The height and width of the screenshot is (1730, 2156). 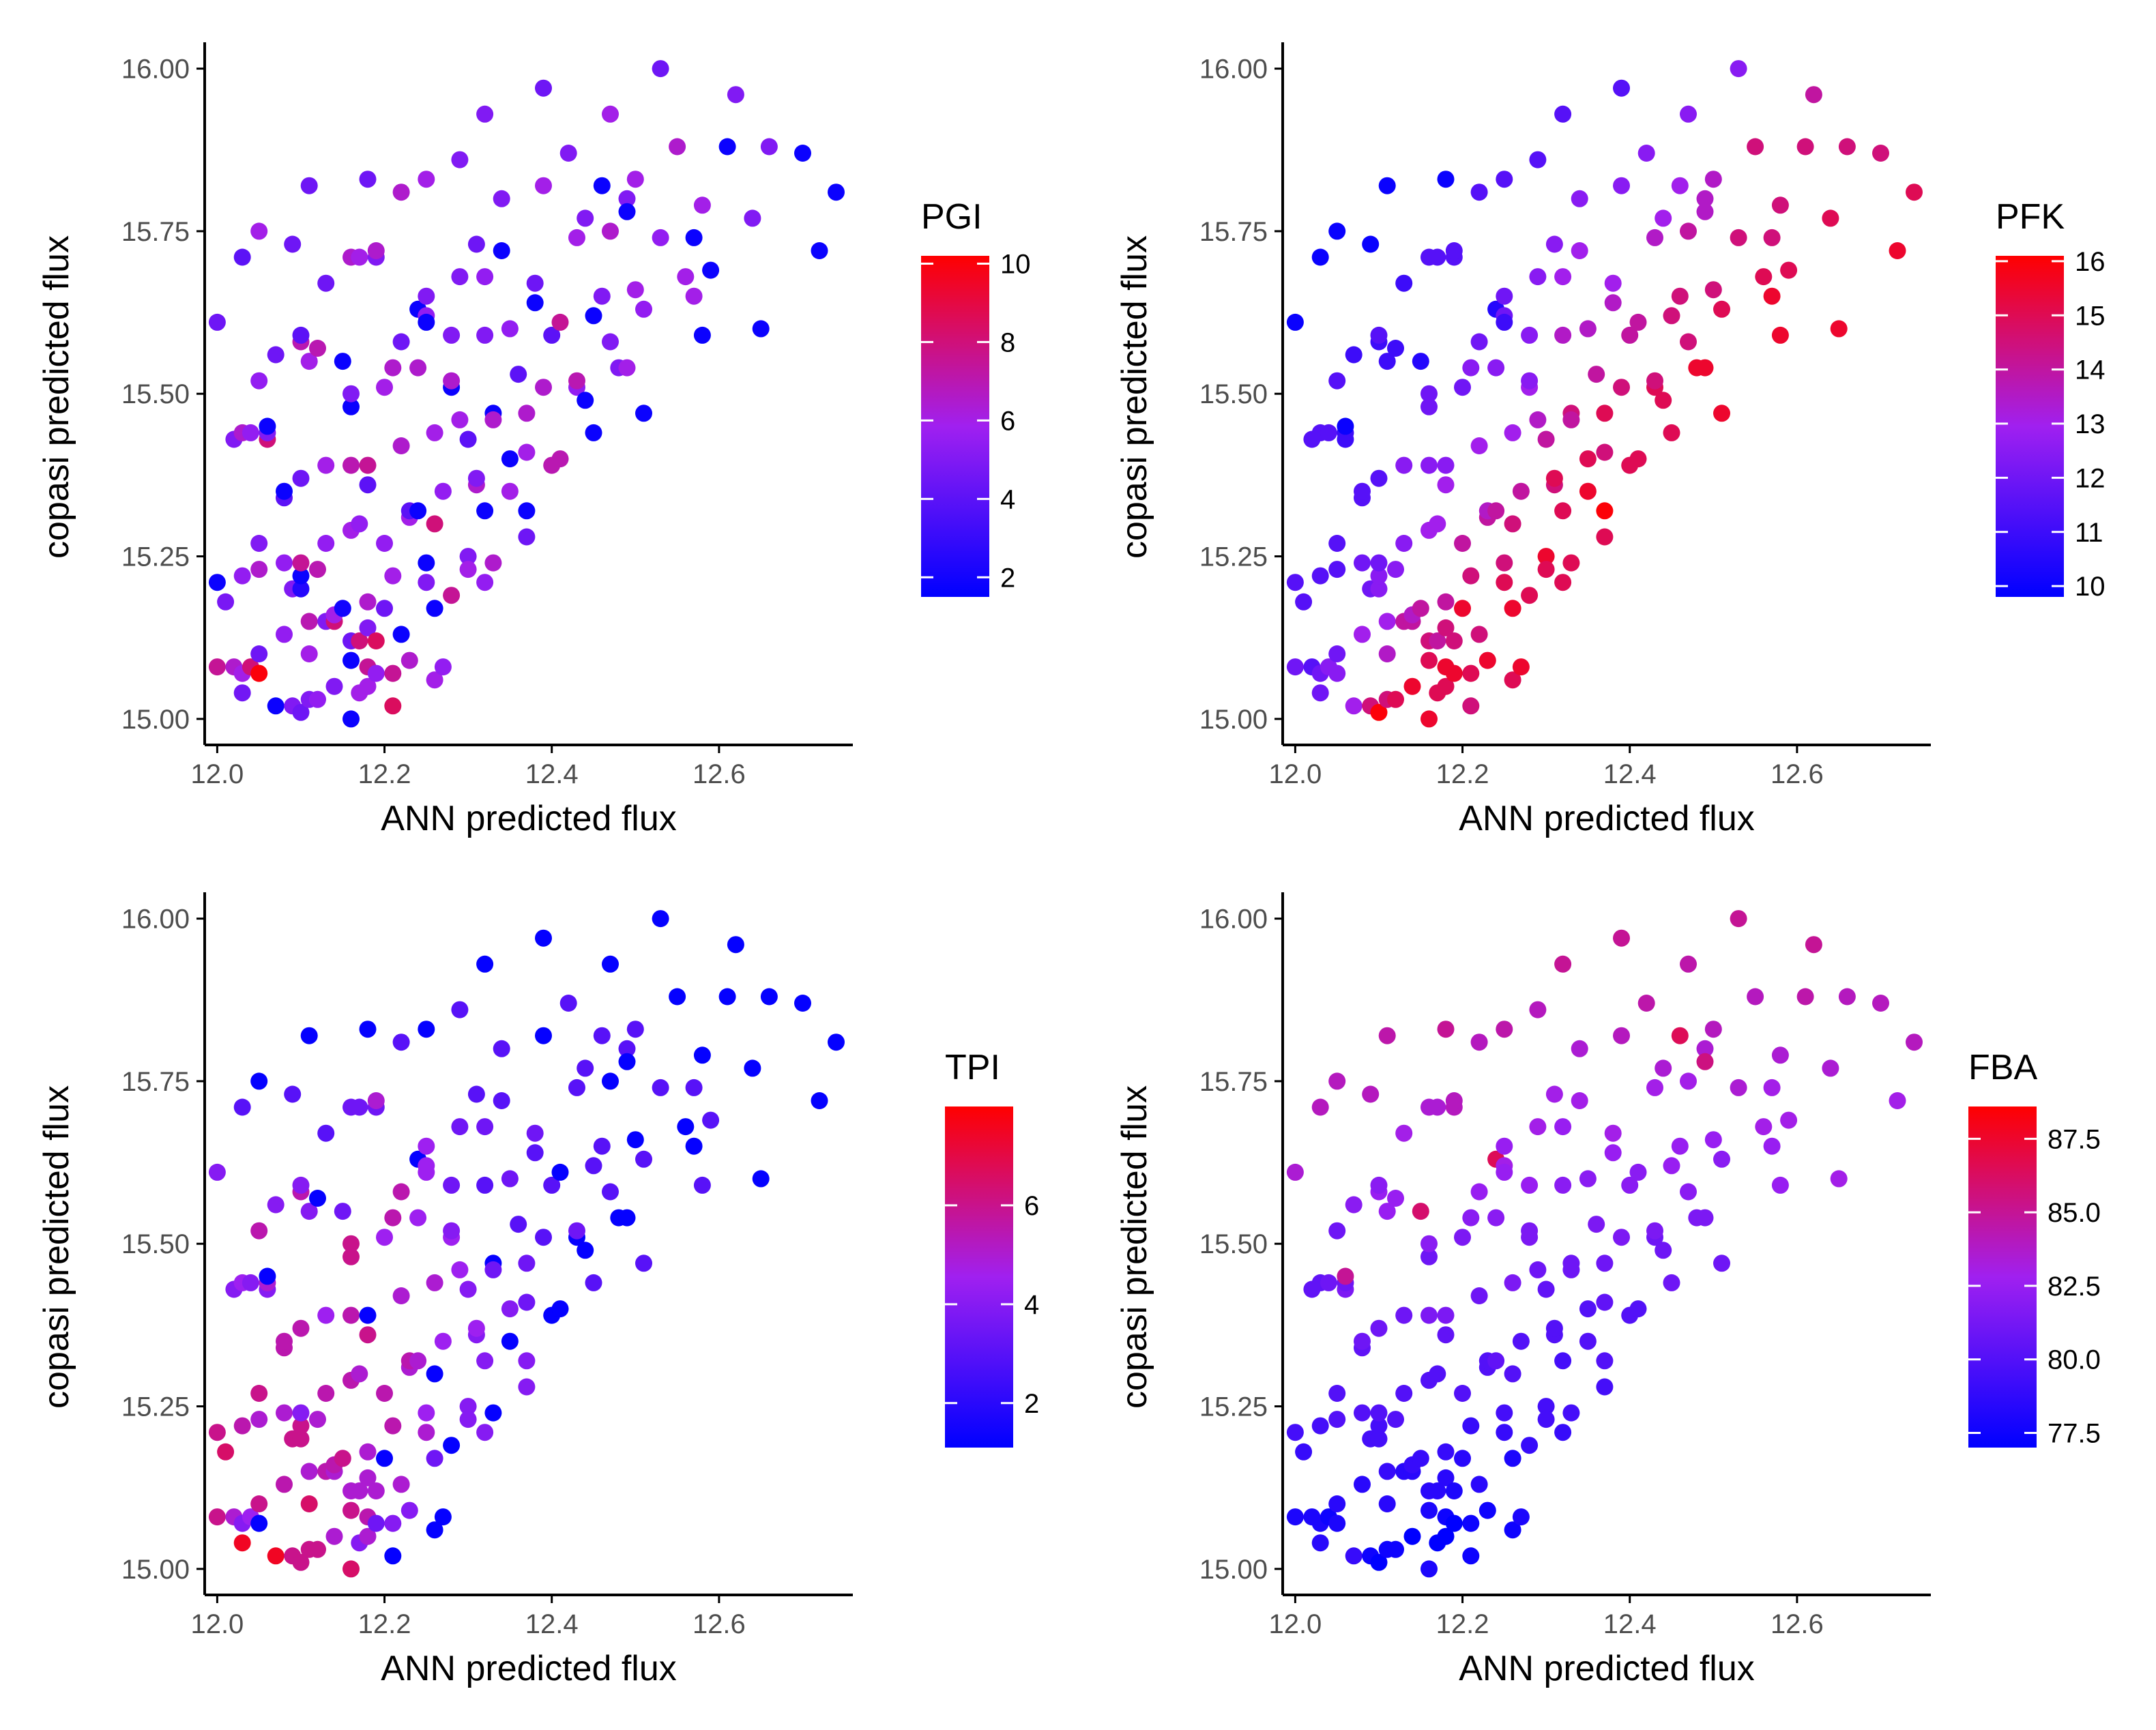 I want to click on x-tick-label: 12.0, so click(x=1295, y=774).